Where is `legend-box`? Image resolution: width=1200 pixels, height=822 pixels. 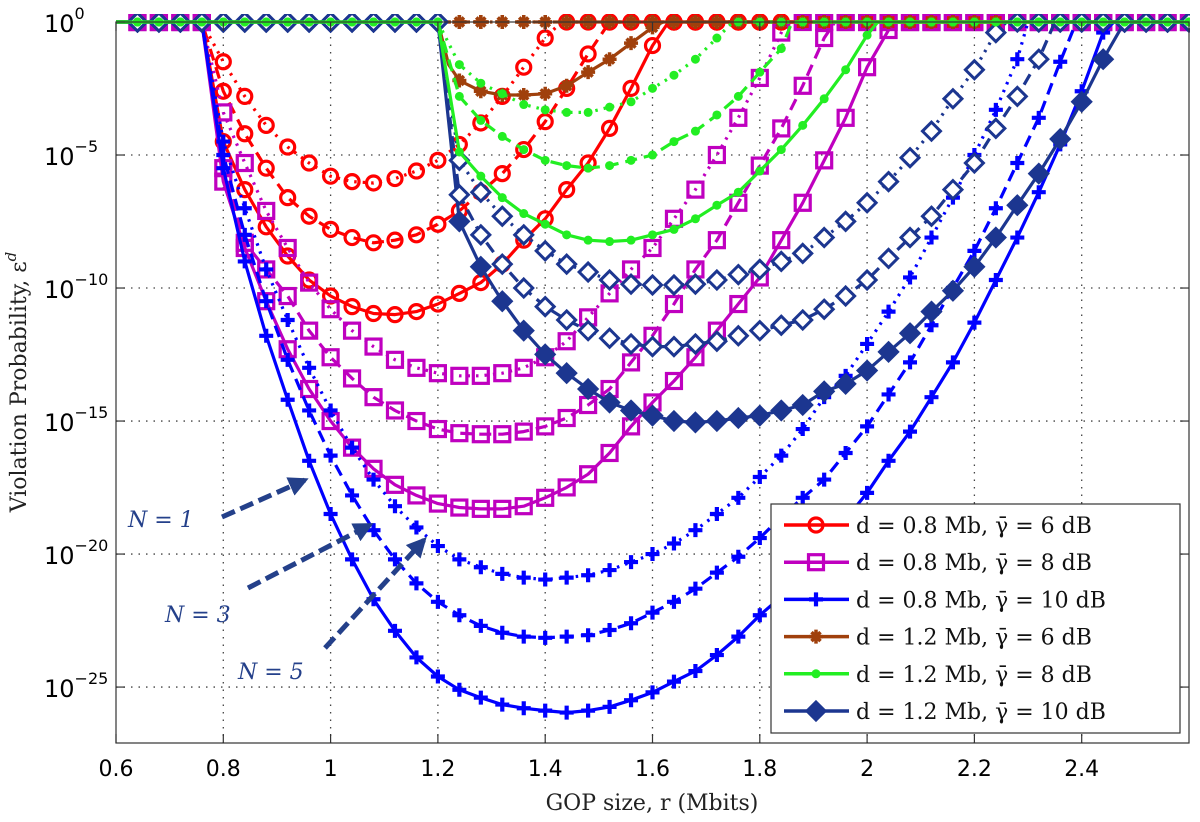 legend-box is located at coordinates (975, 618).